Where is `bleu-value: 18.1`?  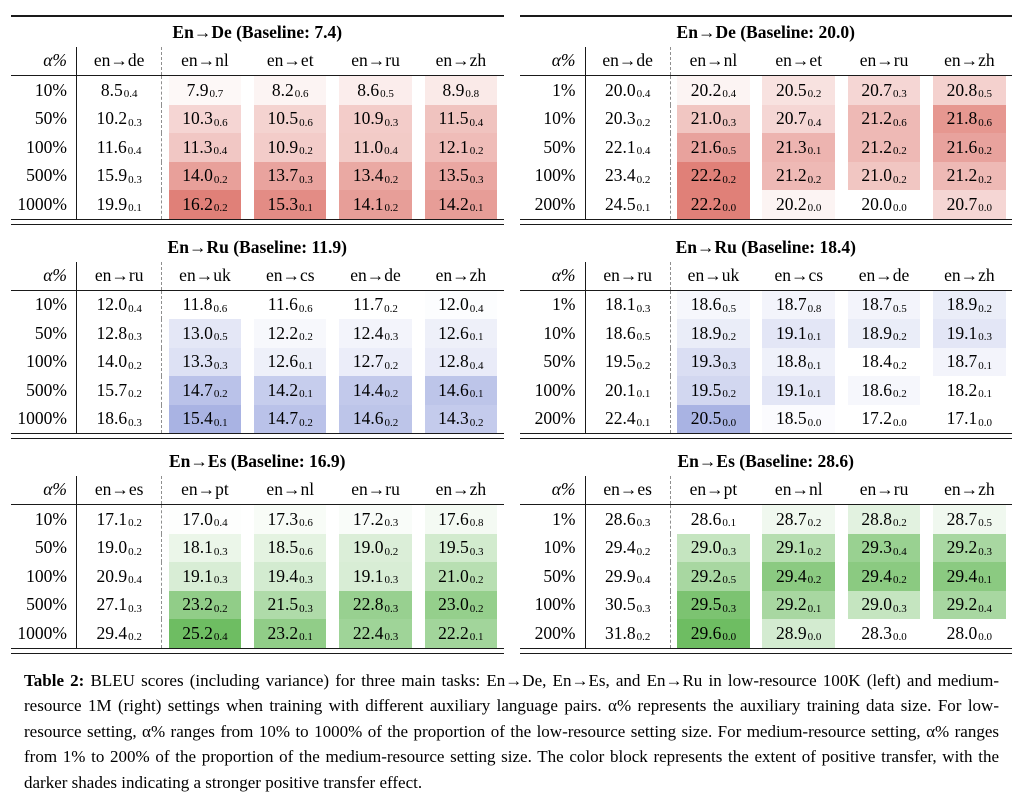
bleu-value: 18.1 is located at coordinates (620, 304).